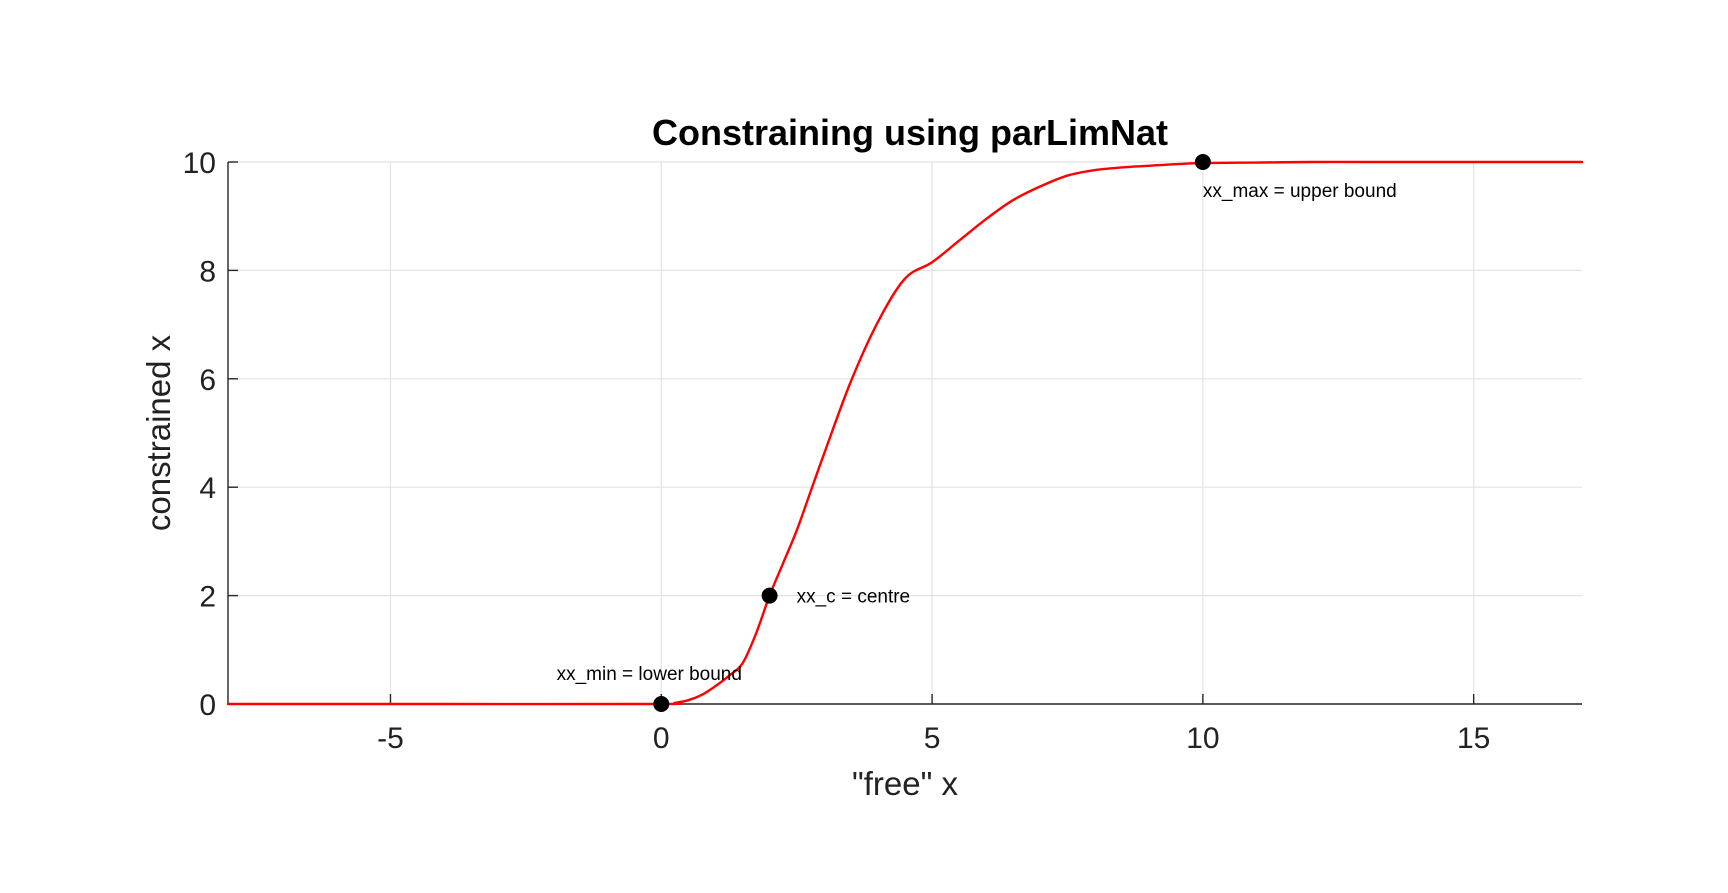 The image size is (1728, 893). I want to click on y-tick-label: 10, so click(199, 163).